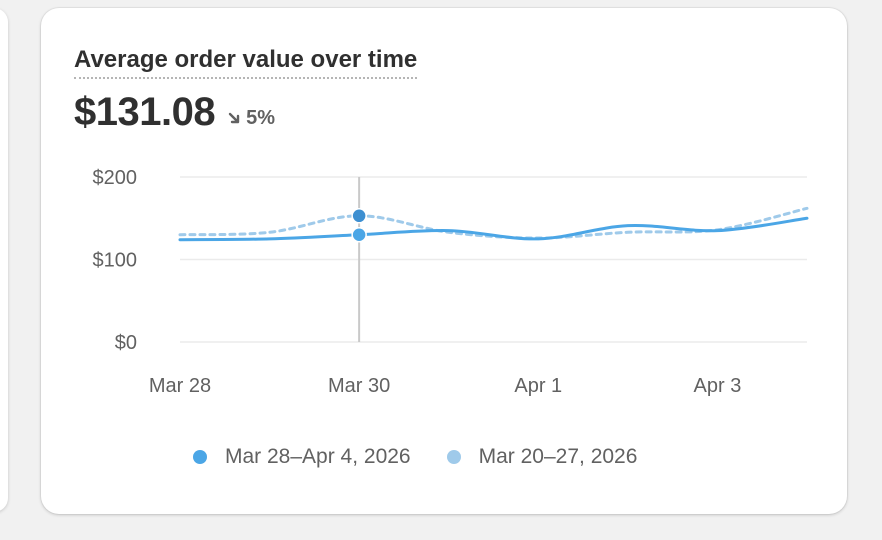  Describe the element at coordinates (115, 261) in the screenshot. I see `y-tick-label: $100` at that location.